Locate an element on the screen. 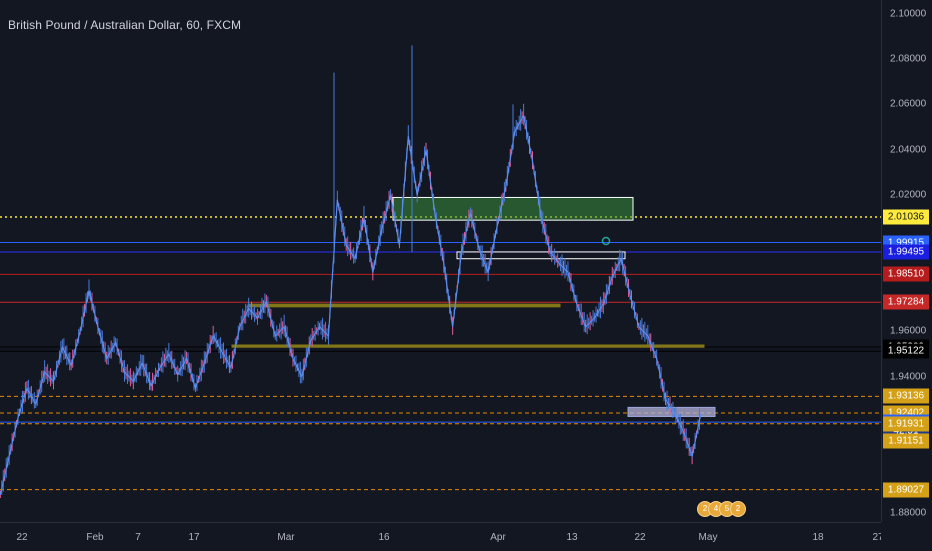 The width and height of the screenshot is (932, 551). price-scale is located at coordinates (906, 261).